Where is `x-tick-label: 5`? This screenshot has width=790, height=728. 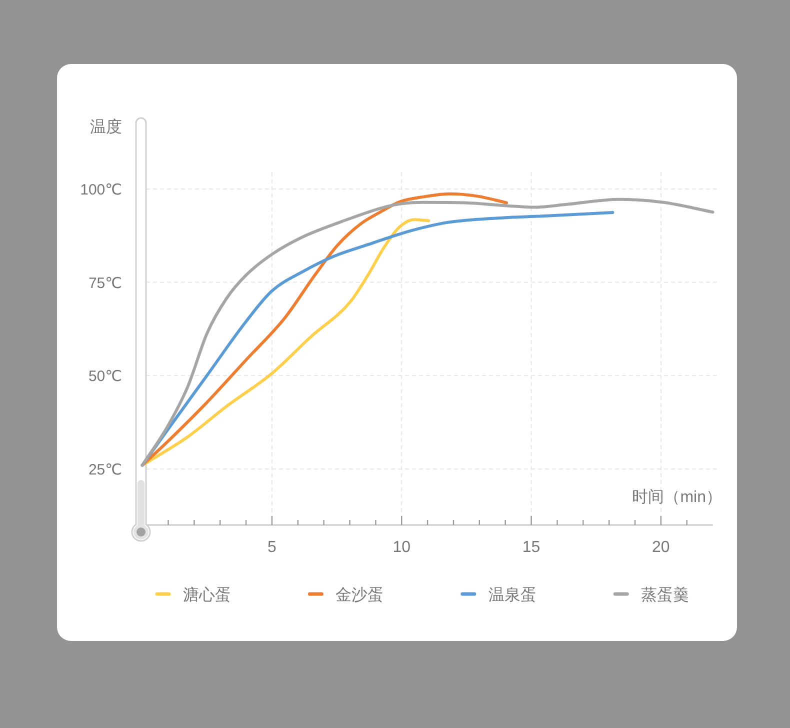
x-tick-label: 5 is located at coordinates (272, 547).